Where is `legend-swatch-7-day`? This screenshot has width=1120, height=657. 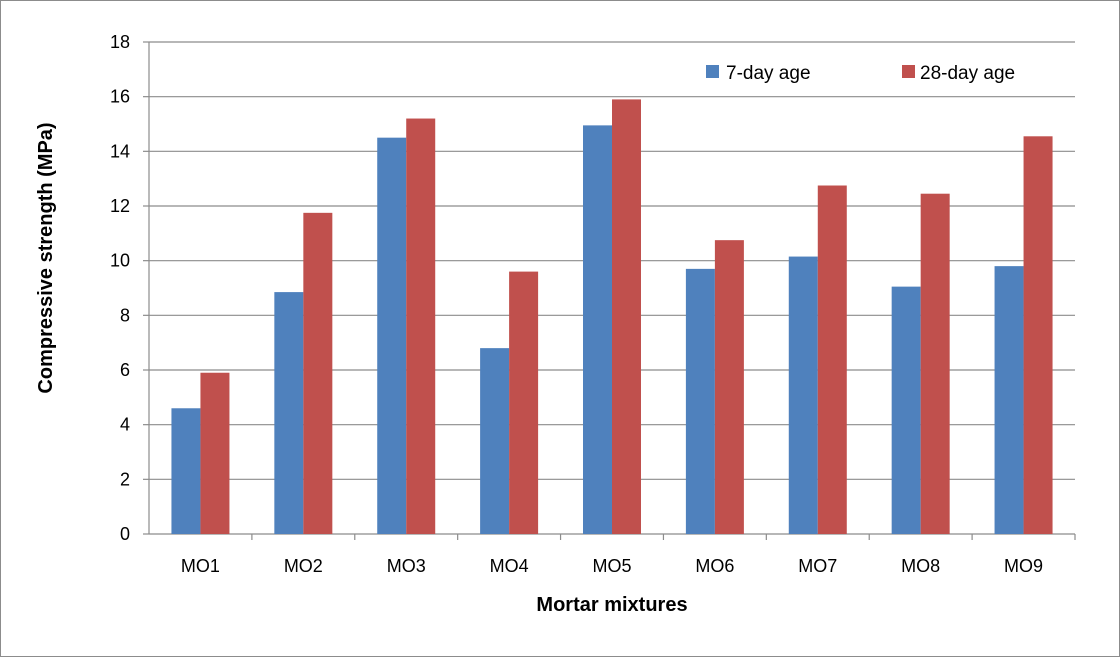
legend-swatch-7-day is located at coordinates (712, 71).